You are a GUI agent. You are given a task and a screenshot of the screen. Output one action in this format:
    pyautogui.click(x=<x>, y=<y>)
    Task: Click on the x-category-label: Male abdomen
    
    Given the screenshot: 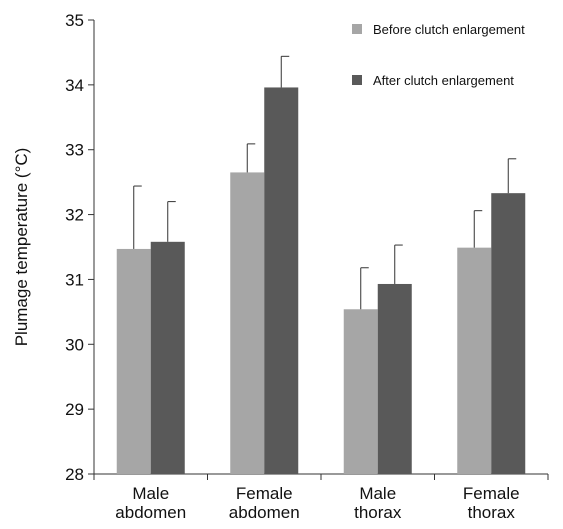 What is the action you would take?
    pyautogui.click(x=150, y=503)
    